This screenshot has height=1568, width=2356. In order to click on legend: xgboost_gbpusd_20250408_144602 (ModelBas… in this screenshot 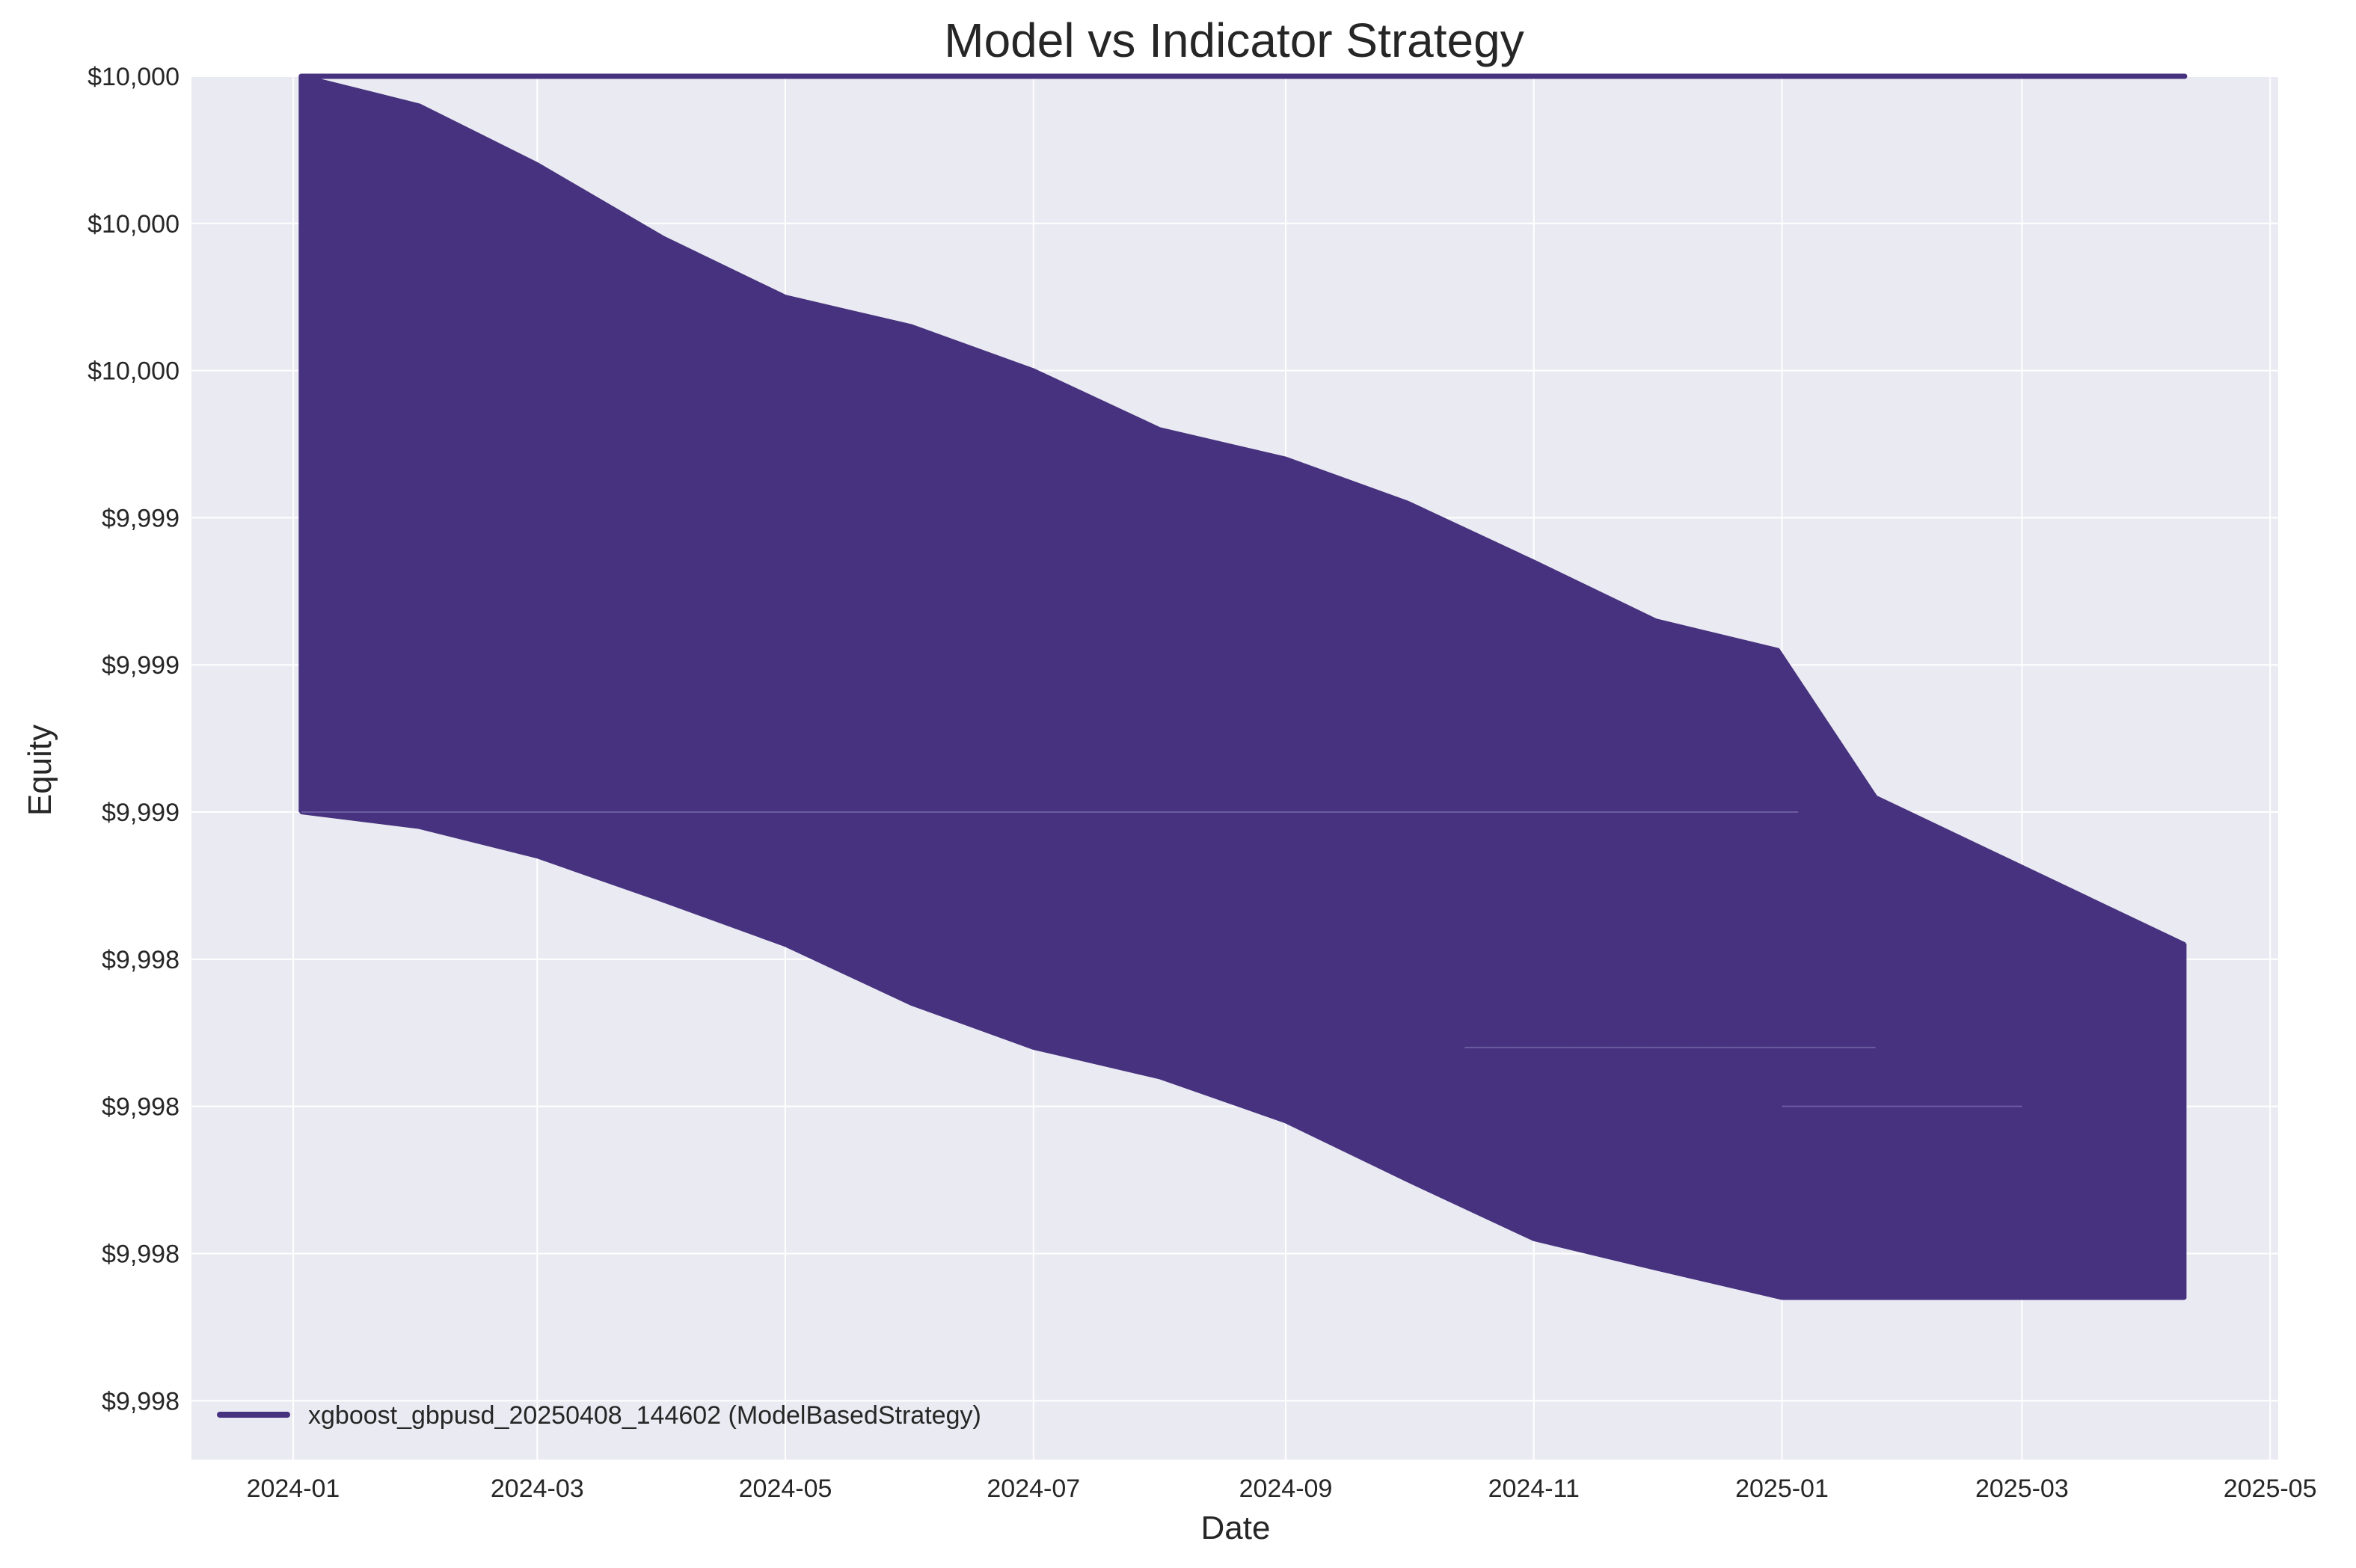, I will do `click(599, 1415)`.